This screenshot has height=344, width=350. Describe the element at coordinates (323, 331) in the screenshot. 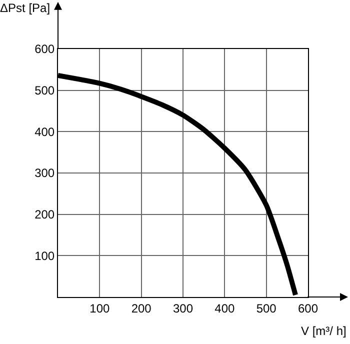

I see `x-axis-title: V [m³/ h]` at that location.